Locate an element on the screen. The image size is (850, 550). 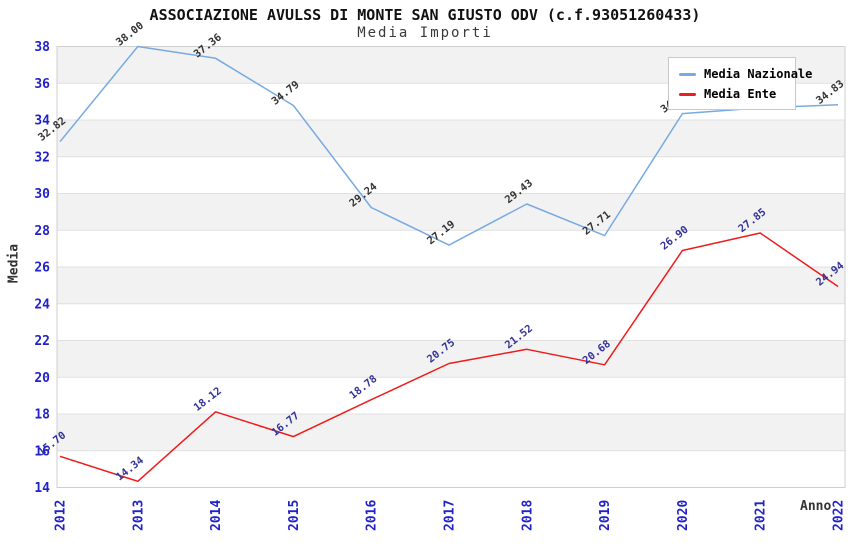
chart-subtitle: Media Importi is located at coordinates (425, 33).